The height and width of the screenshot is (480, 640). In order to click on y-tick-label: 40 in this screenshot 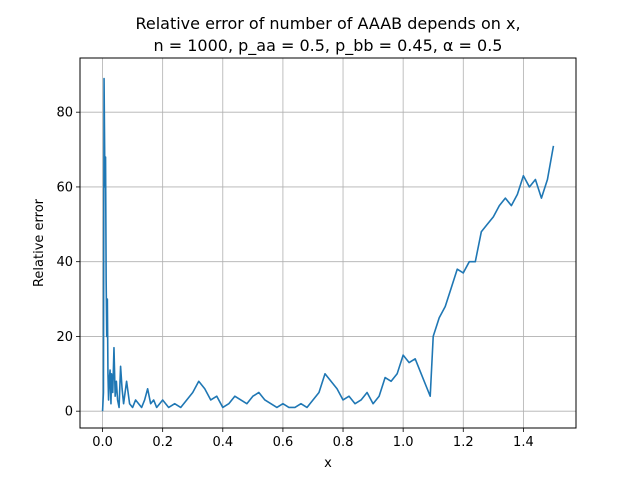, I will do `click(64, 262)`.